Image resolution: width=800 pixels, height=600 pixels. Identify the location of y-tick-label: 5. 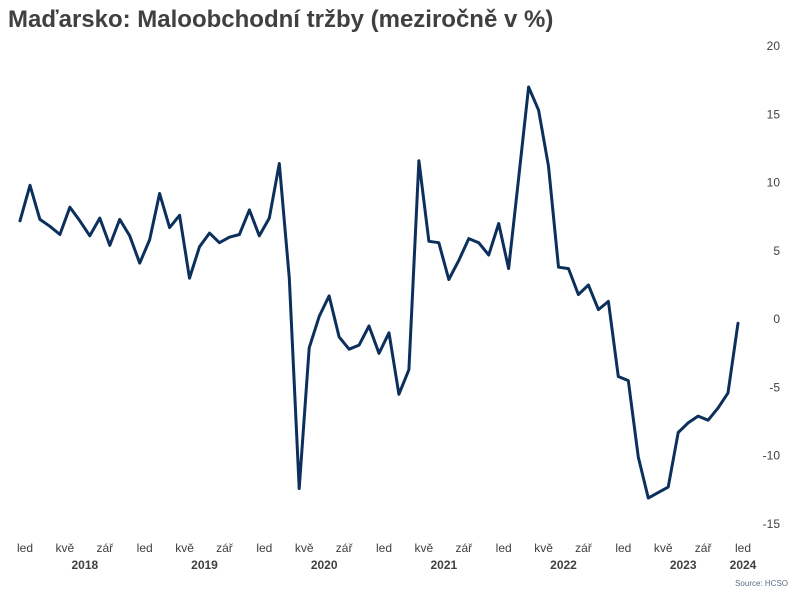
(776, 251).